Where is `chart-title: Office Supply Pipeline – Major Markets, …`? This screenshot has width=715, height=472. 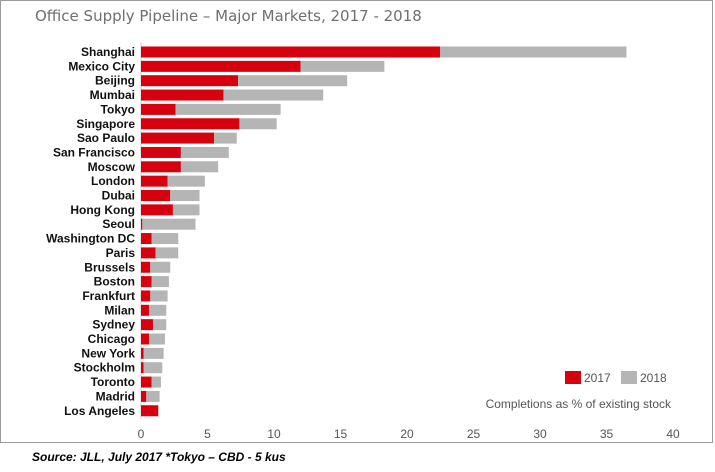
chart-title: Office Supply Pipeline – Major Markets, … is located at coordinates (228, 16).